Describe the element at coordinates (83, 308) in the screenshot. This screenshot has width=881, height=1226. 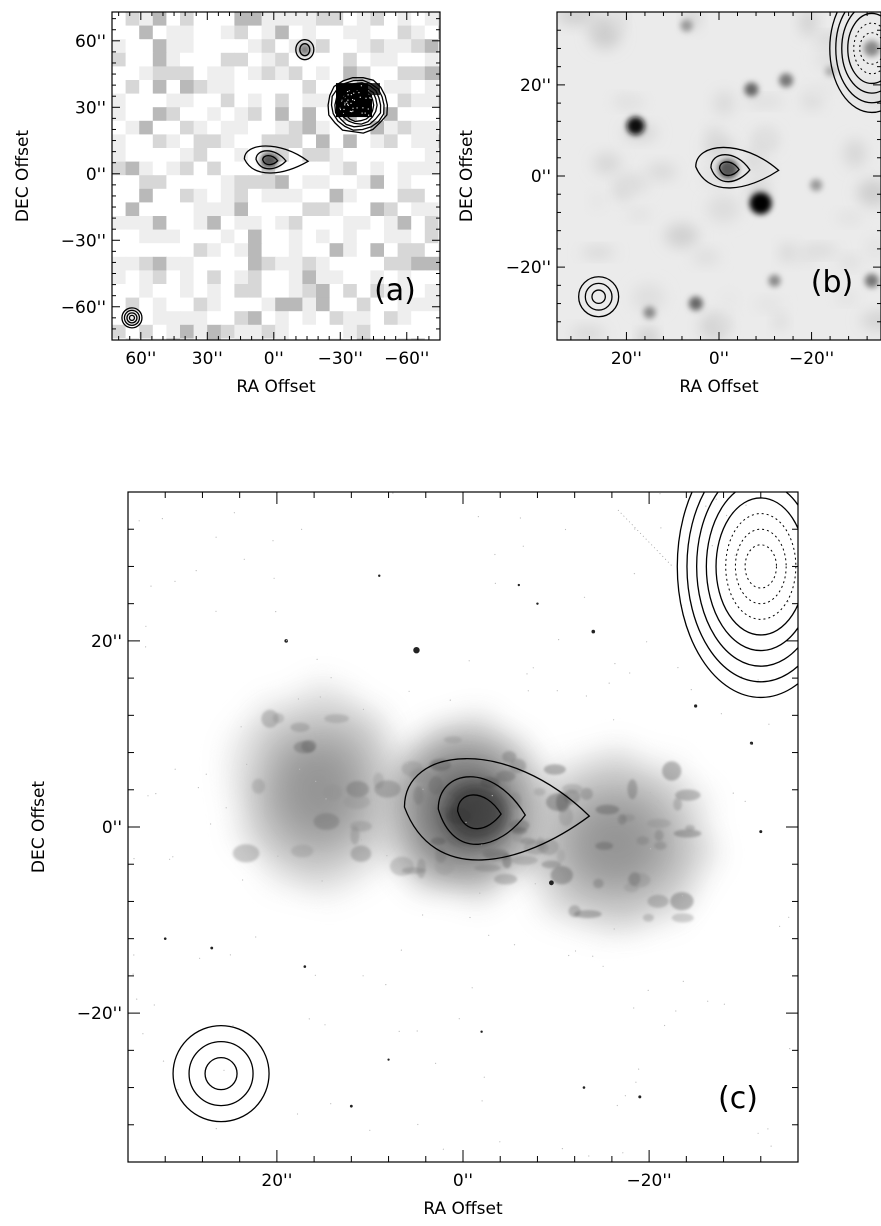
I see `y-tick-label: −60''` at that location.